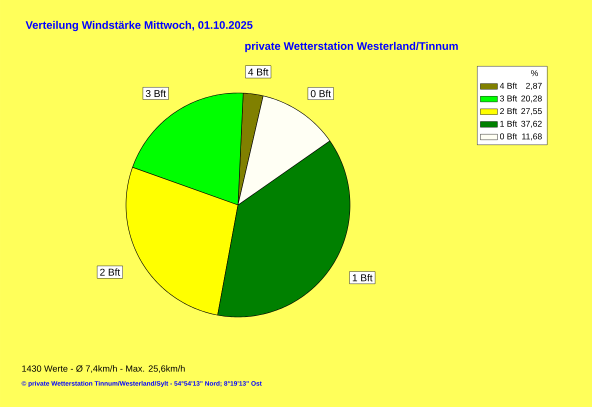  What do you see at coordinates (531, 98) in the screenshot?
I see `data-label: 20,28` at bounding box center [531, 98].